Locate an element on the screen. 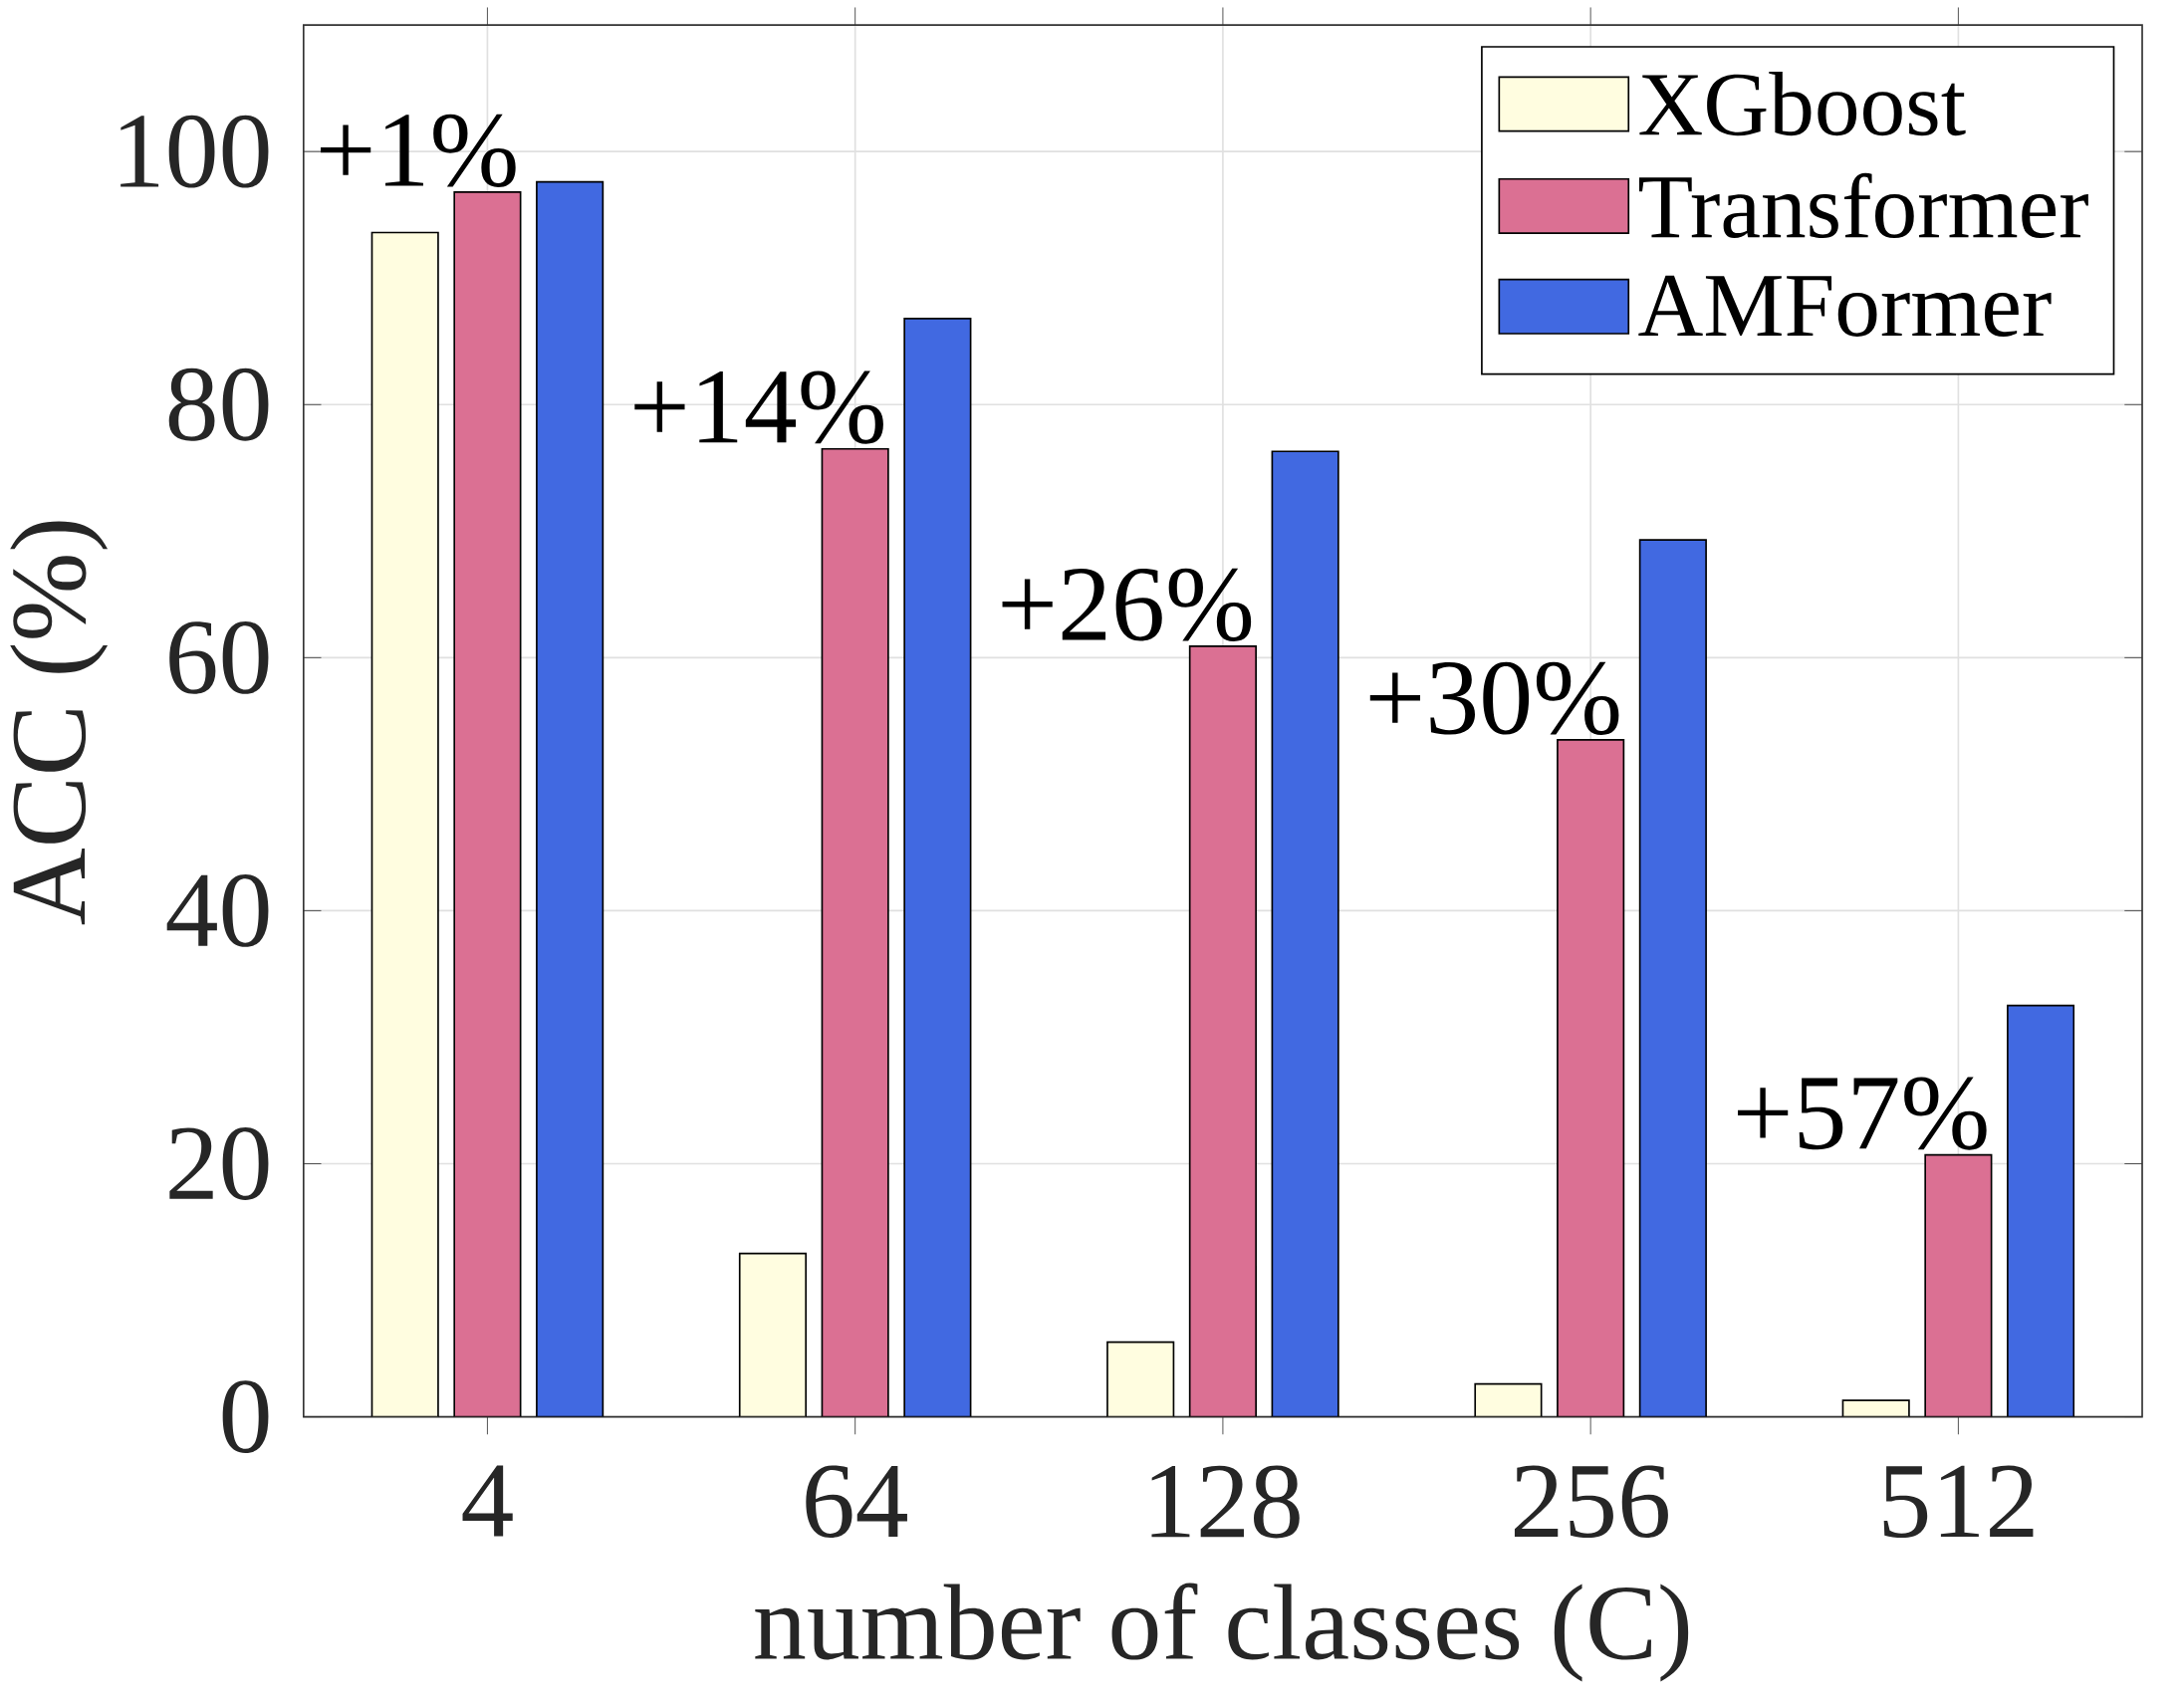 The width and height of the screenshot is (2184, 1708). annotation: +1% is located at coordinates (418, 150).